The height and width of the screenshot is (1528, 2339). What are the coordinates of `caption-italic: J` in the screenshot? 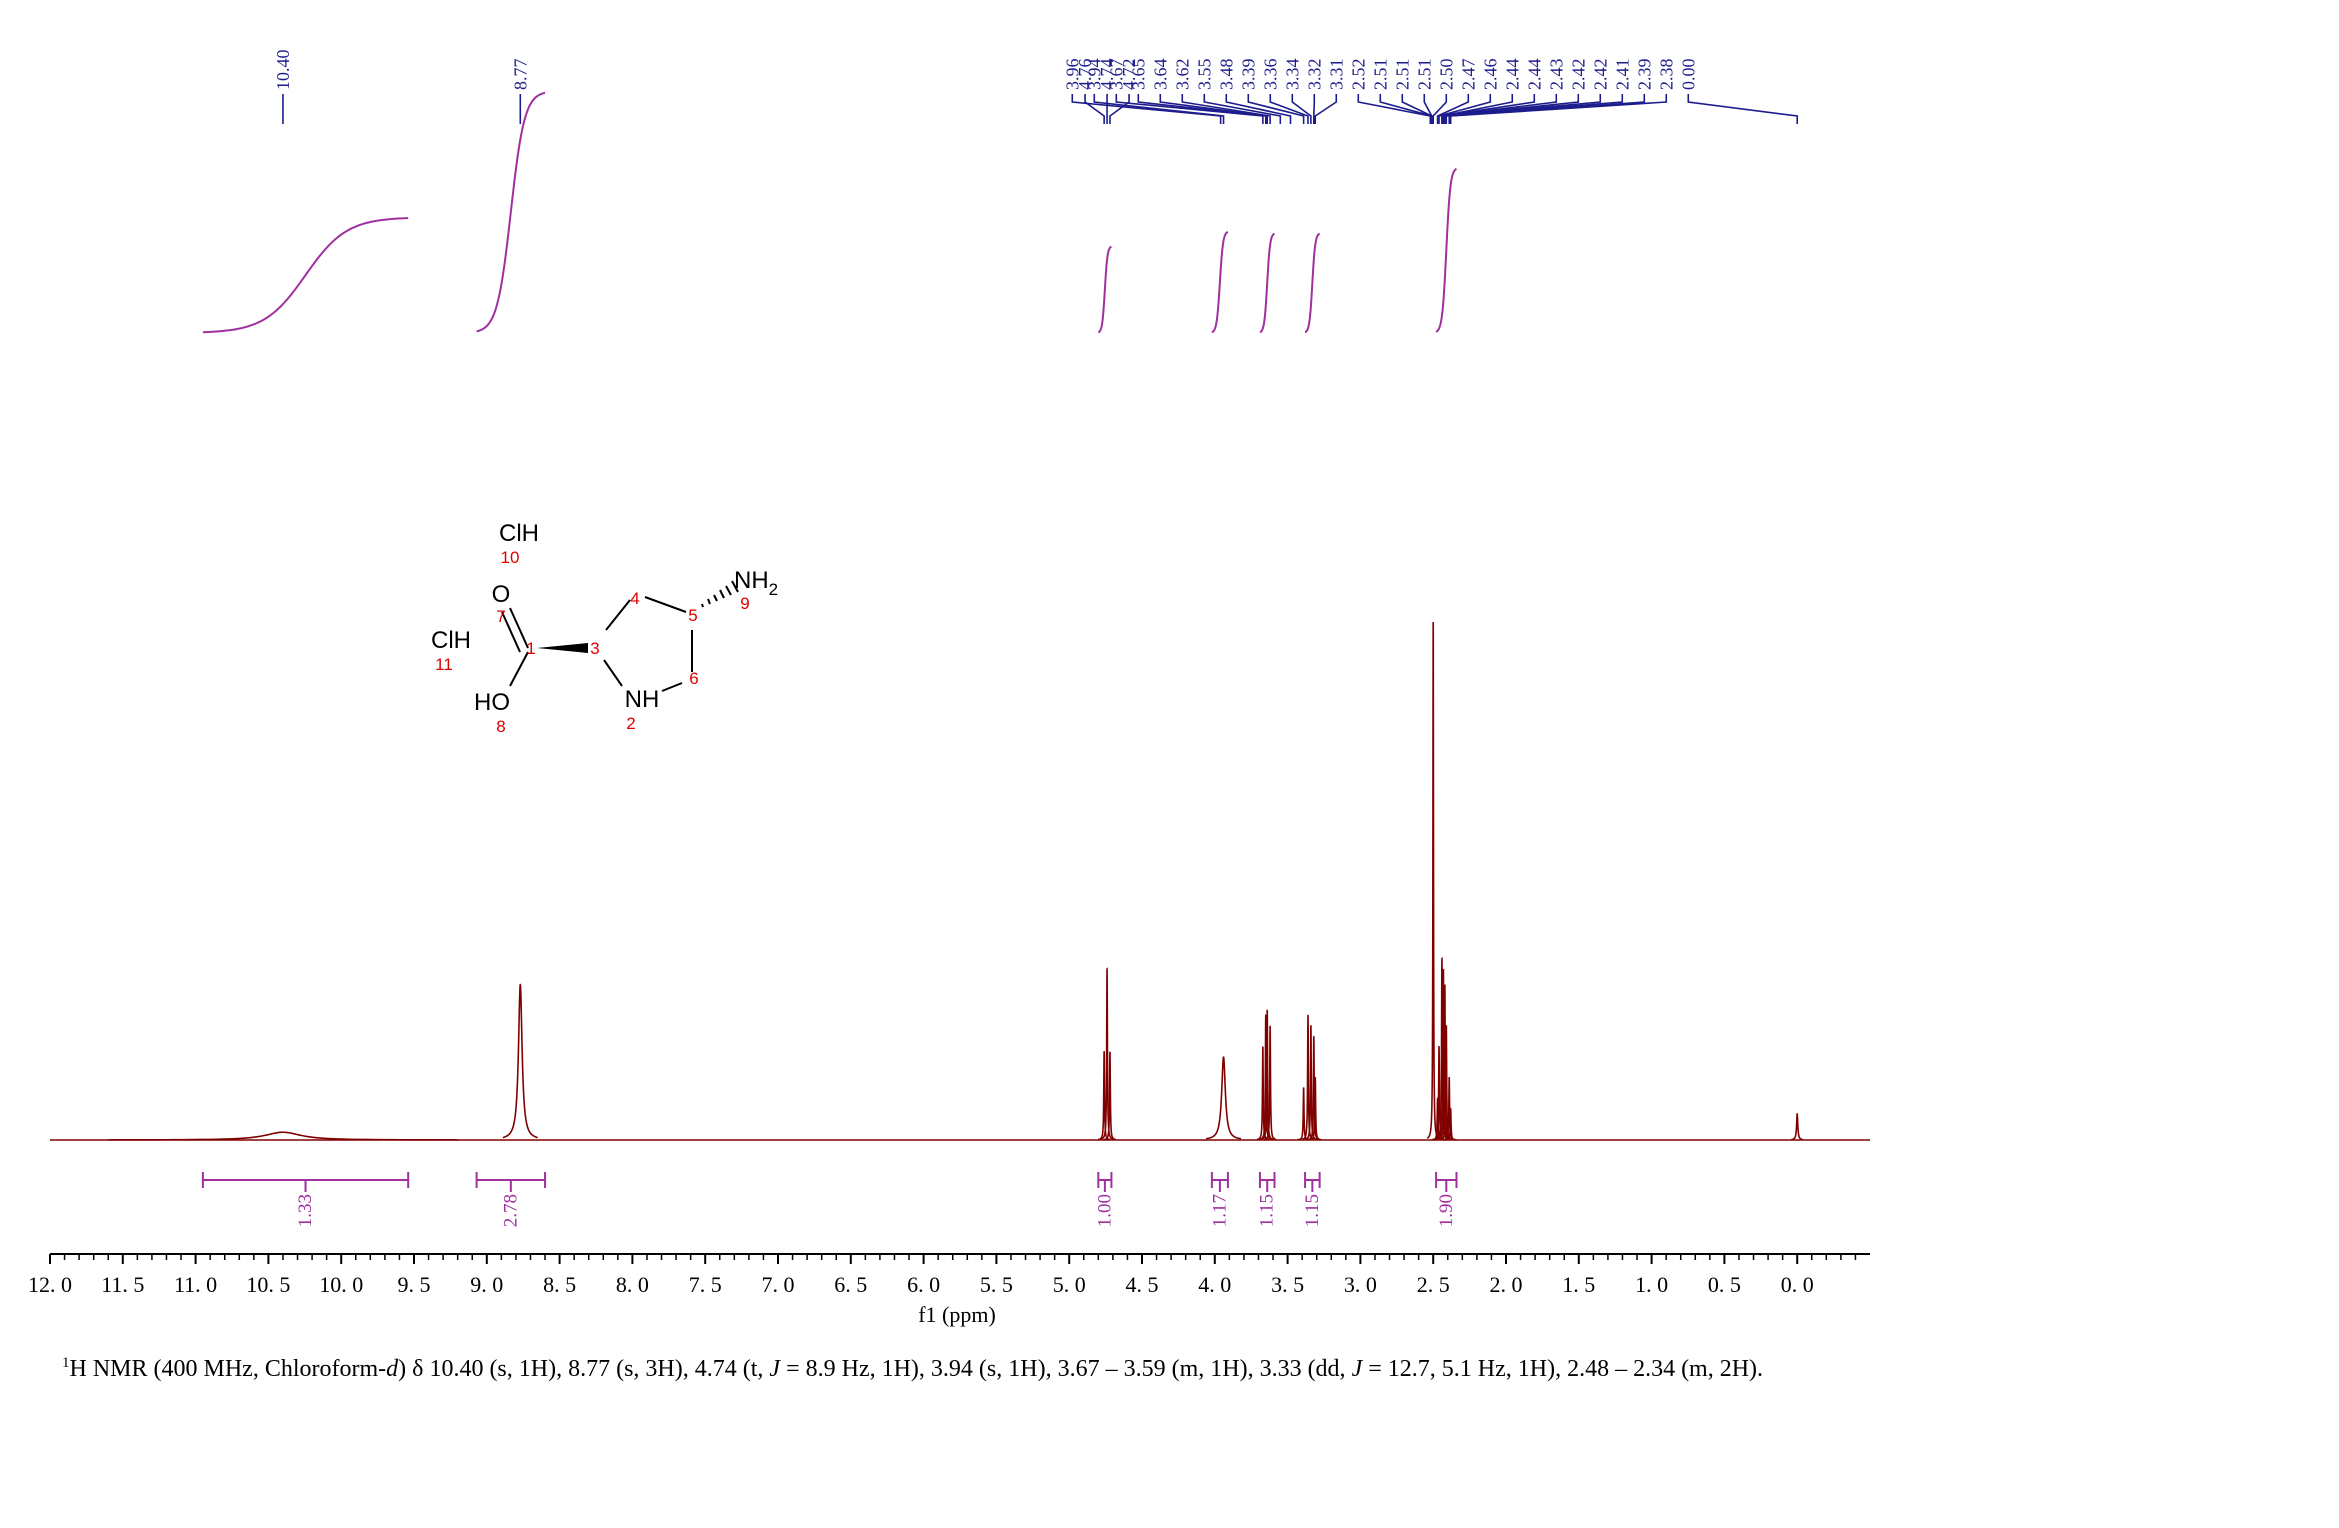 It's located at (1358, 1369).